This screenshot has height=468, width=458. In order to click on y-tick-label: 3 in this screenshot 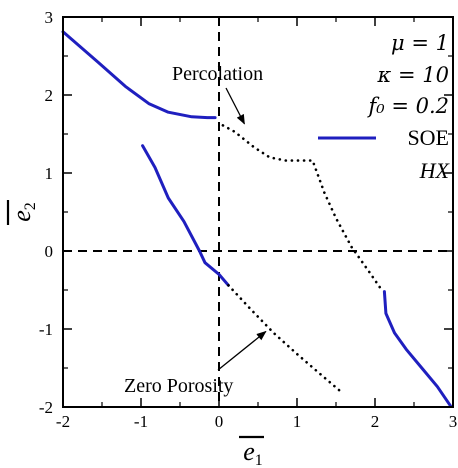, I will do `click(49, 17)`.